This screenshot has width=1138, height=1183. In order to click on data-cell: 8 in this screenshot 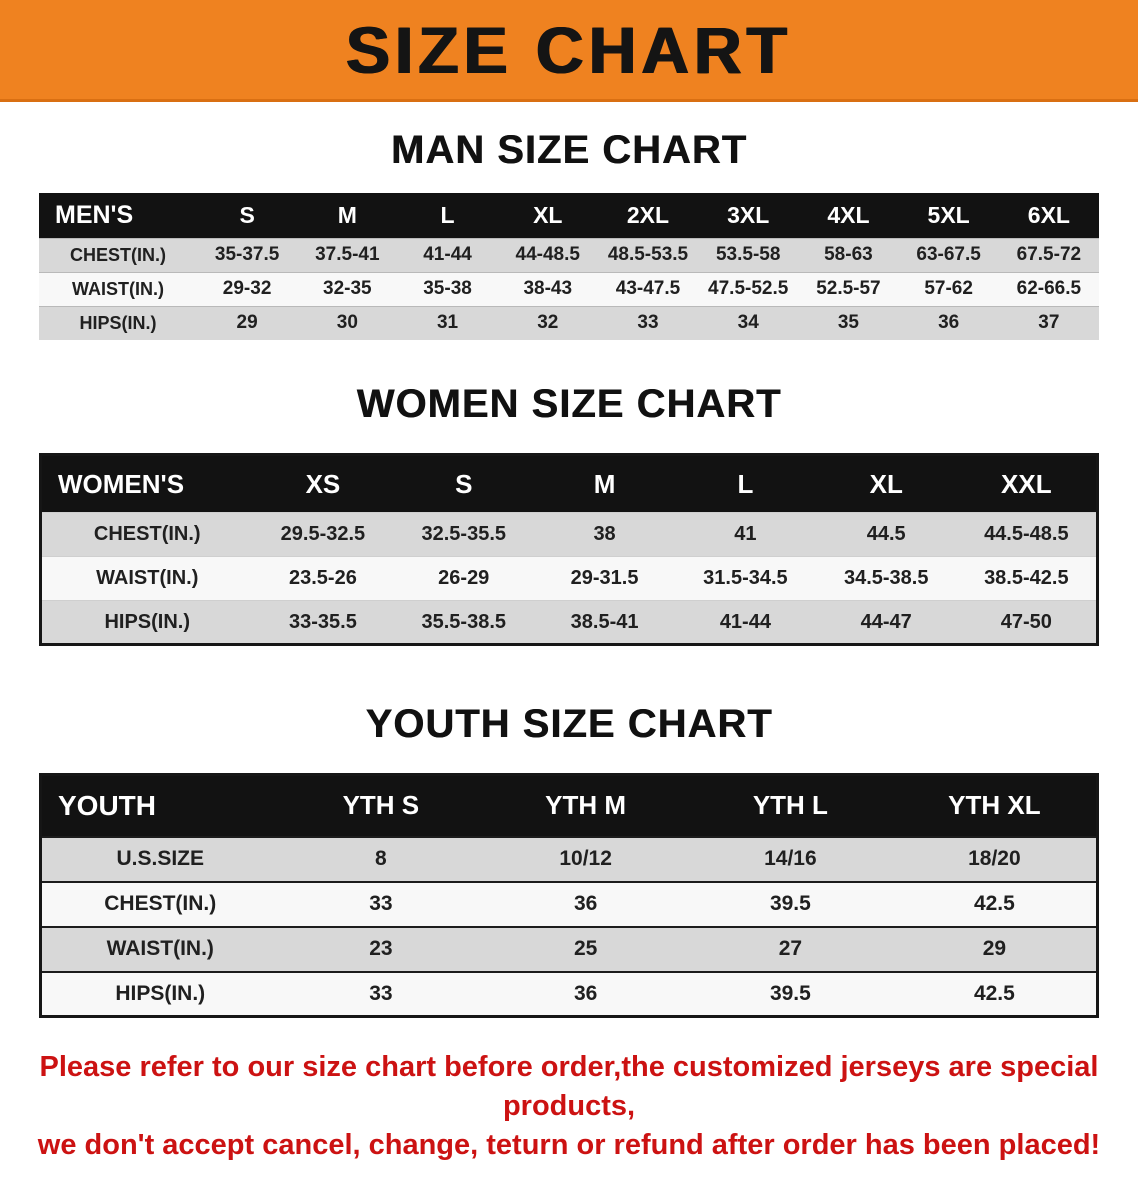, I will do `click(381, 859)`.